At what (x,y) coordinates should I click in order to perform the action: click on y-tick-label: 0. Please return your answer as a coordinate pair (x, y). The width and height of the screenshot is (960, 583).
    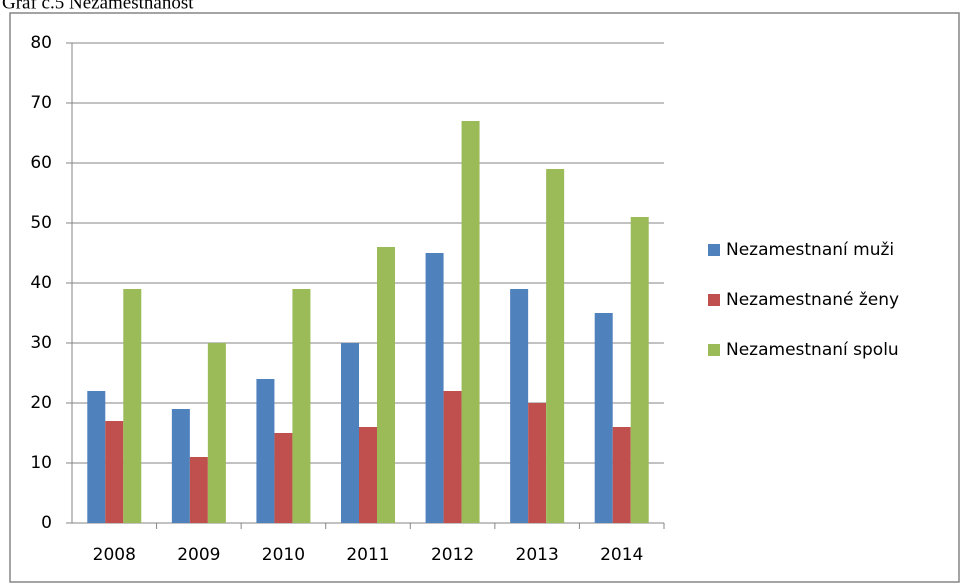
    Looking at the image, I should click on (46, 523).